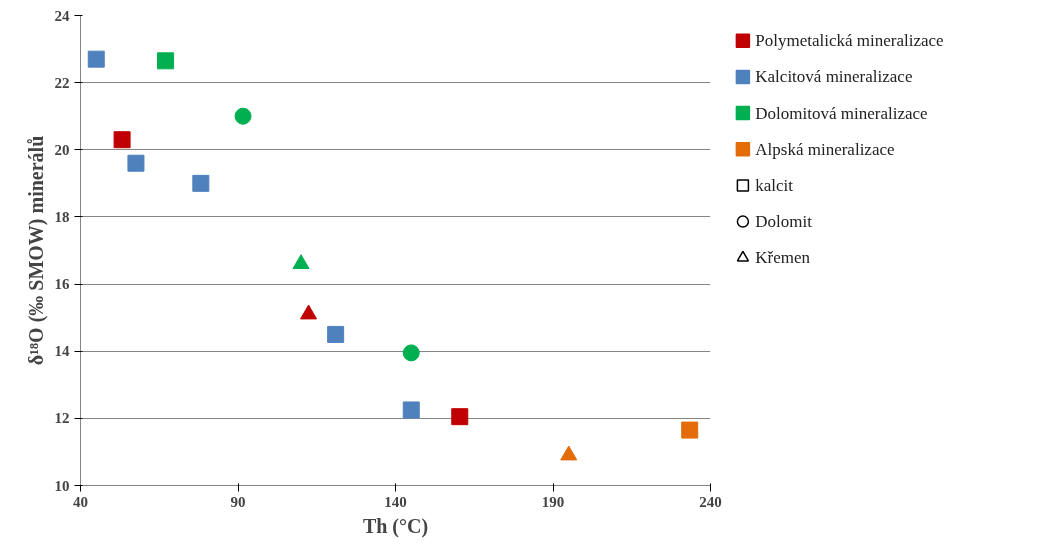  What do you see at coordinates (238, 501) in the screenshot?
I see `x-tick-label: 90` at bounding box center [238, 501].